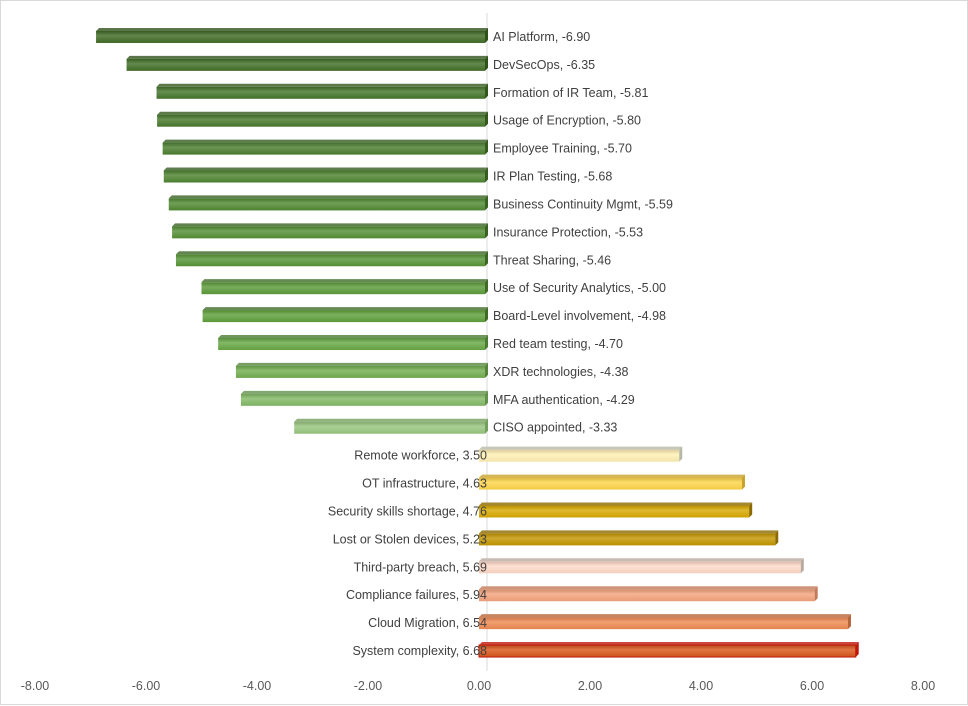 The height and width of the screenshot is (706, 968). What do you see at coordinates (568, 232) in the screenshot?
I see `data-label: Insurance Protection, -5.53` at bounding box center [568, 232].